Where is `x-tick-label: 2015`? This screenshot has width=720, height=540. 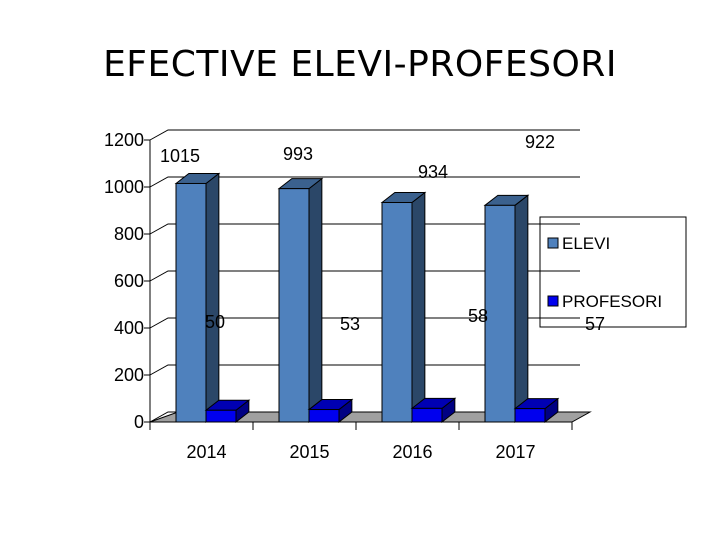 x-tick-label: 2015 is located at coordinates (309, 452).